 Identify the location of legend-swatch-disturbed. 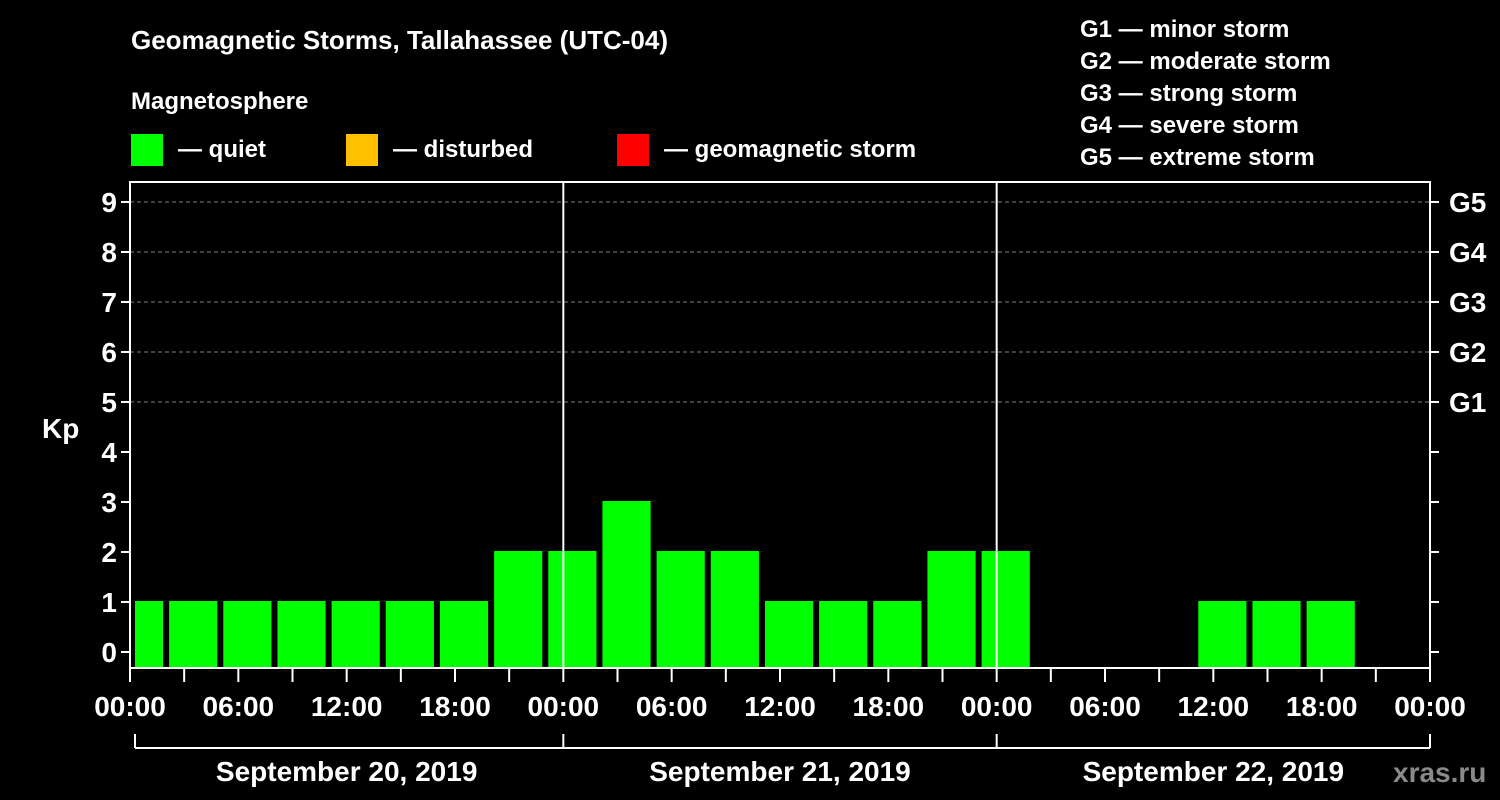
(362, 150).